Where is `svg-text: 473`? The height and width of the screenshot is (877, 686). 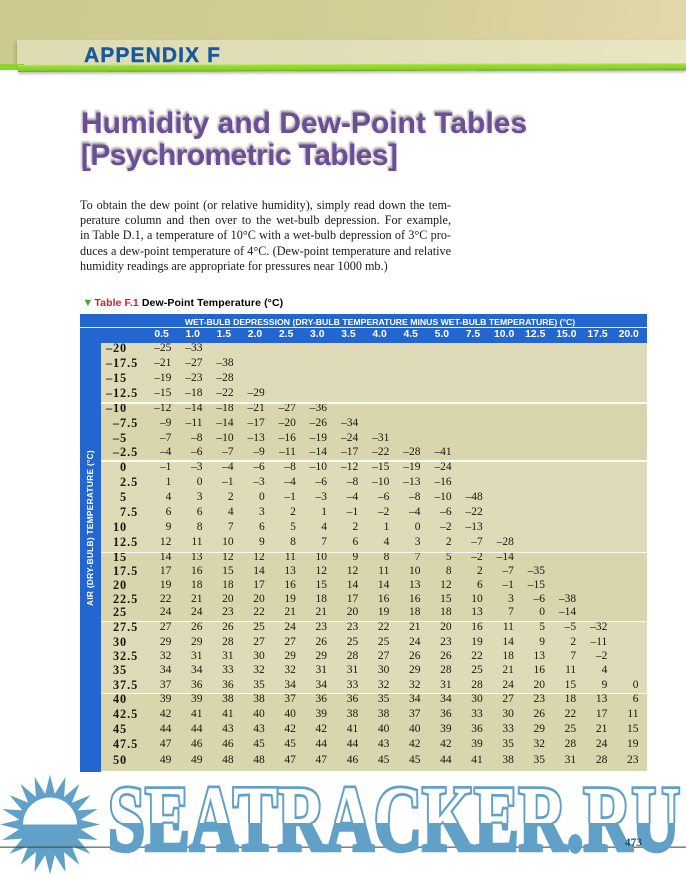 svg-text: 473 is located at coordinates (634, 843).